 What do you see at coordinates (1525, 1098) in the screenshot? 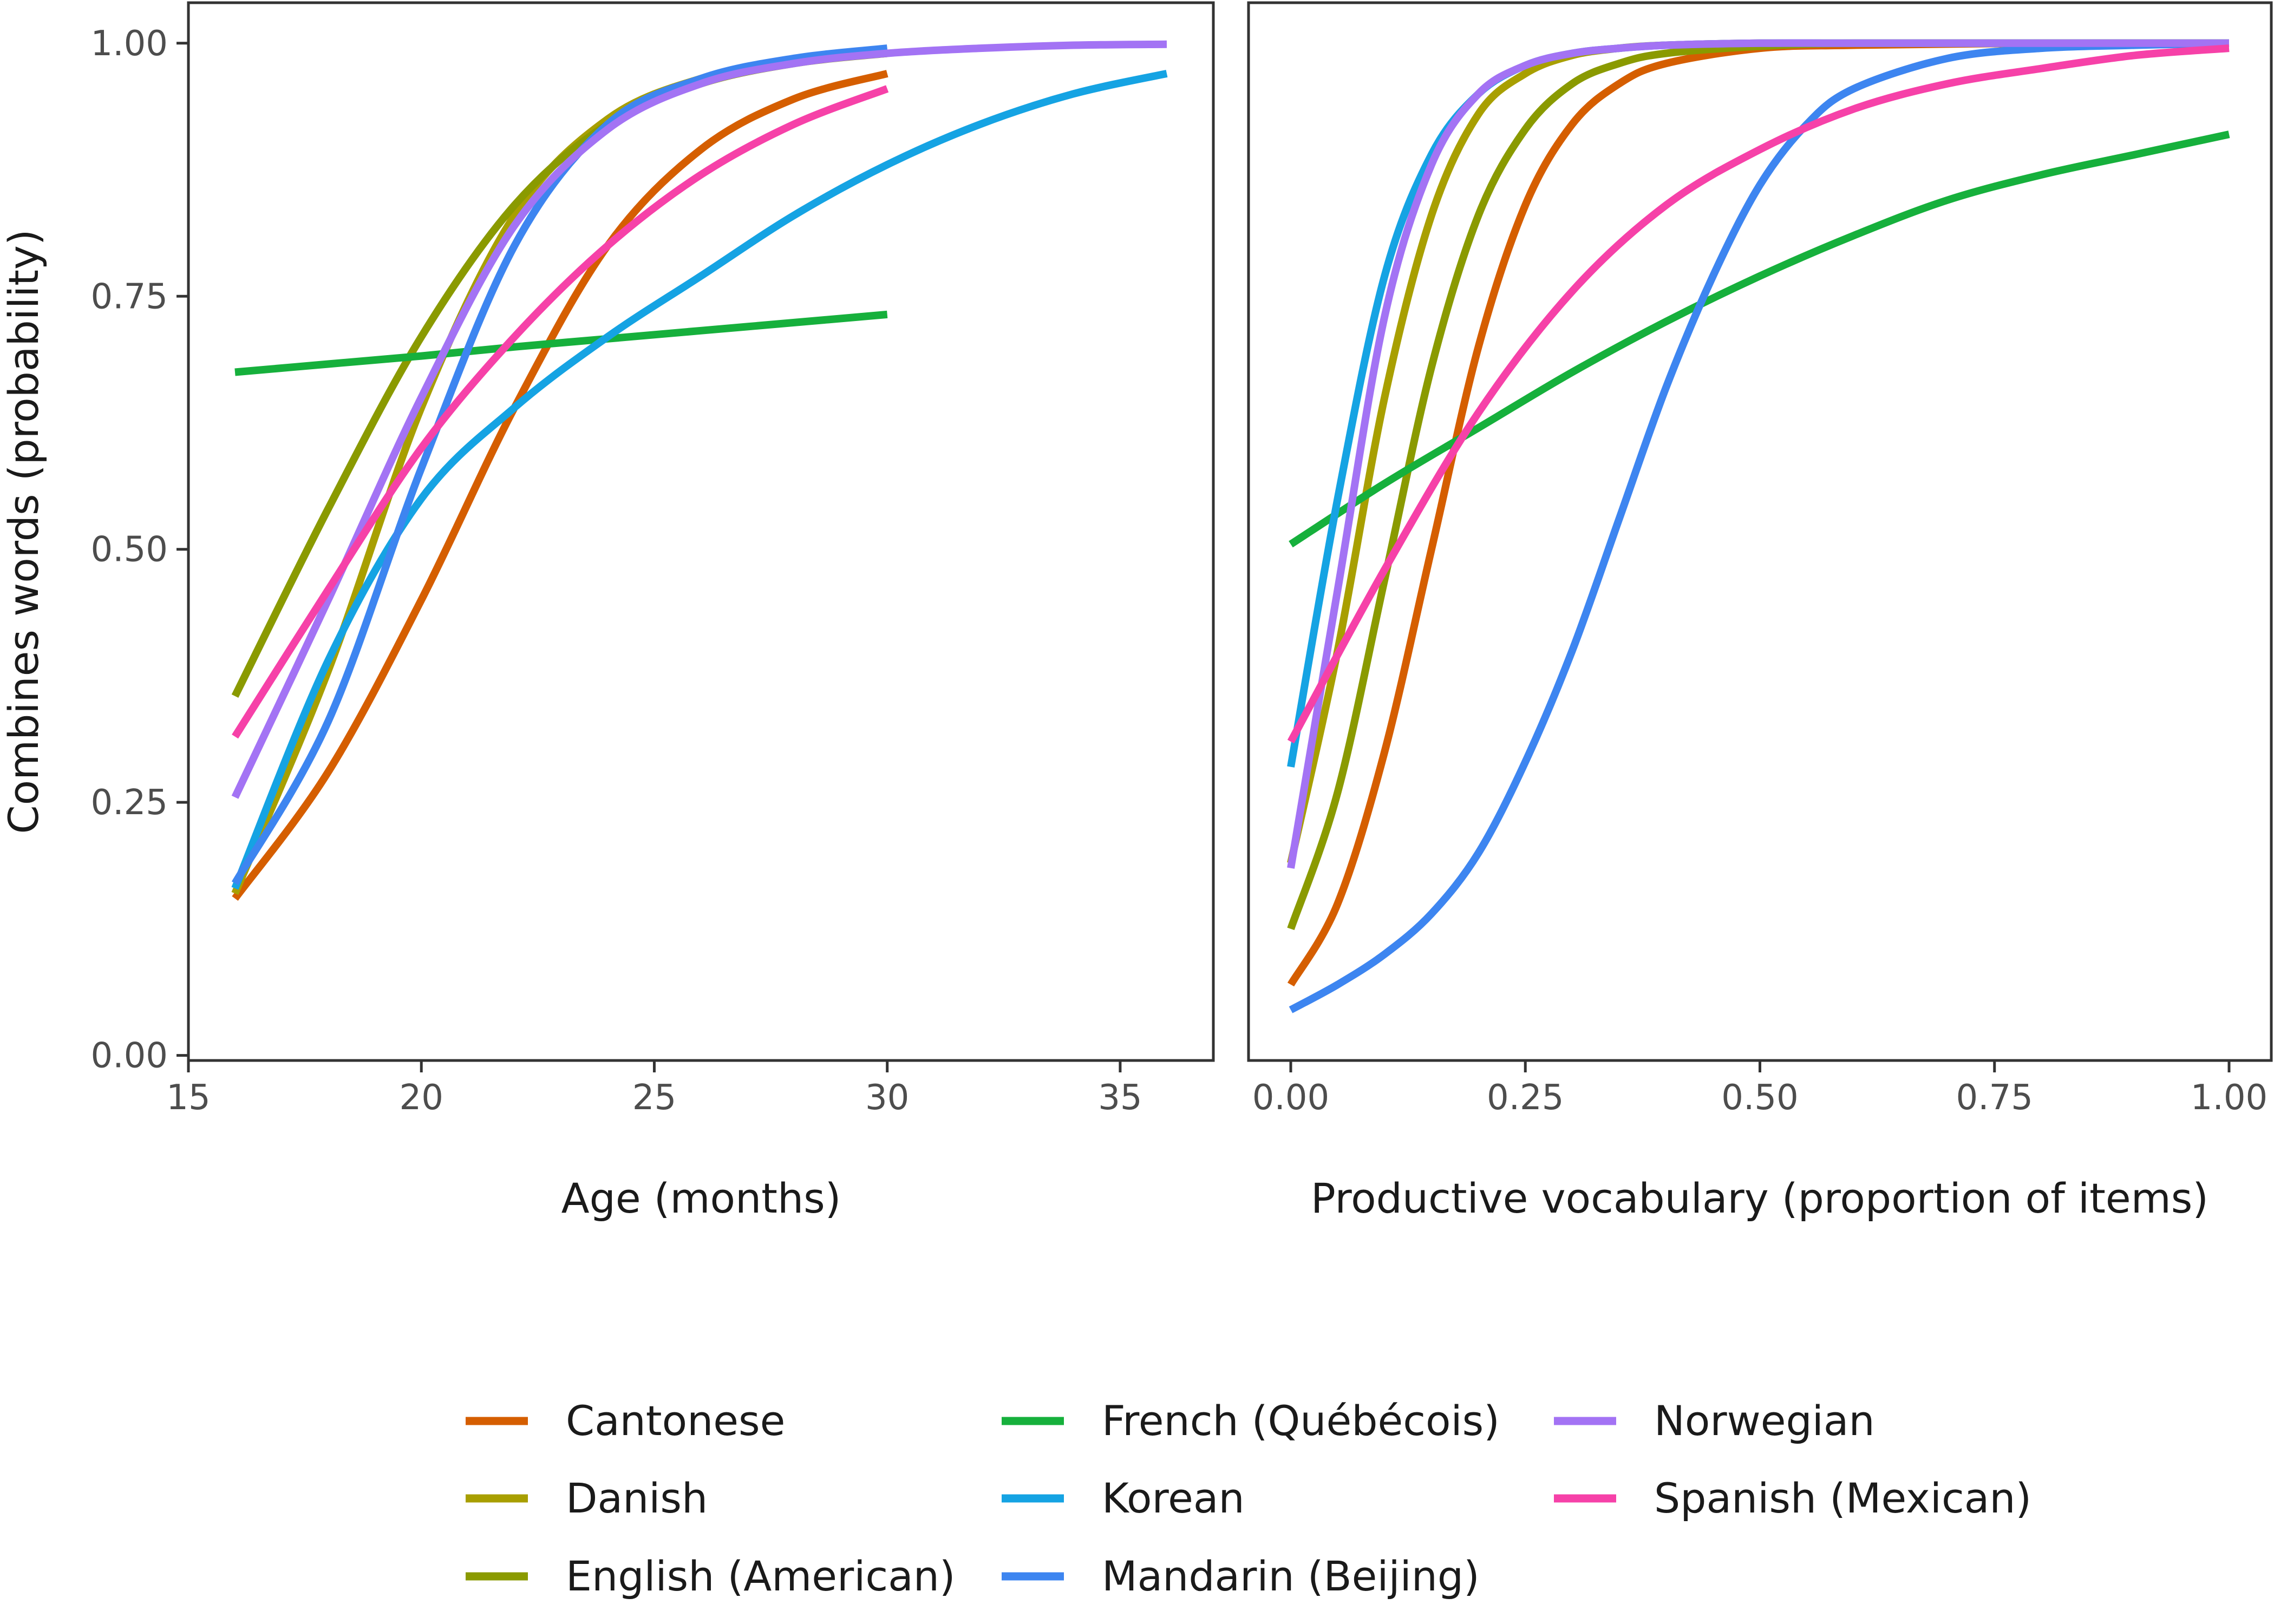
I see `x-tick-label: 0.25` at bounding box center [1525, 1098].